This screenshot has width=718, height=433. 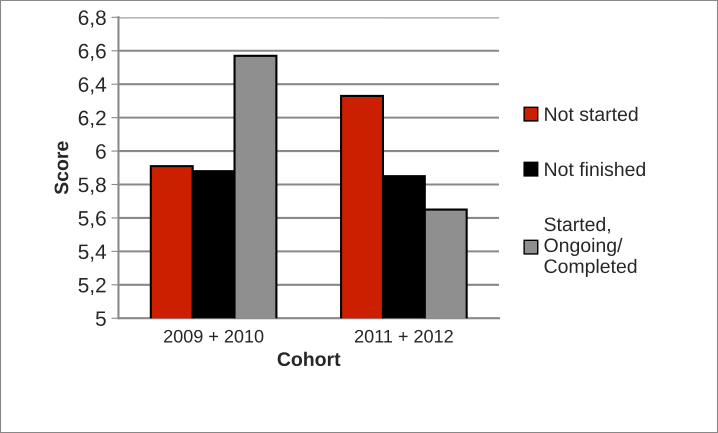 I want to click on y-axis-title: Score, so click(x=61, y=167).